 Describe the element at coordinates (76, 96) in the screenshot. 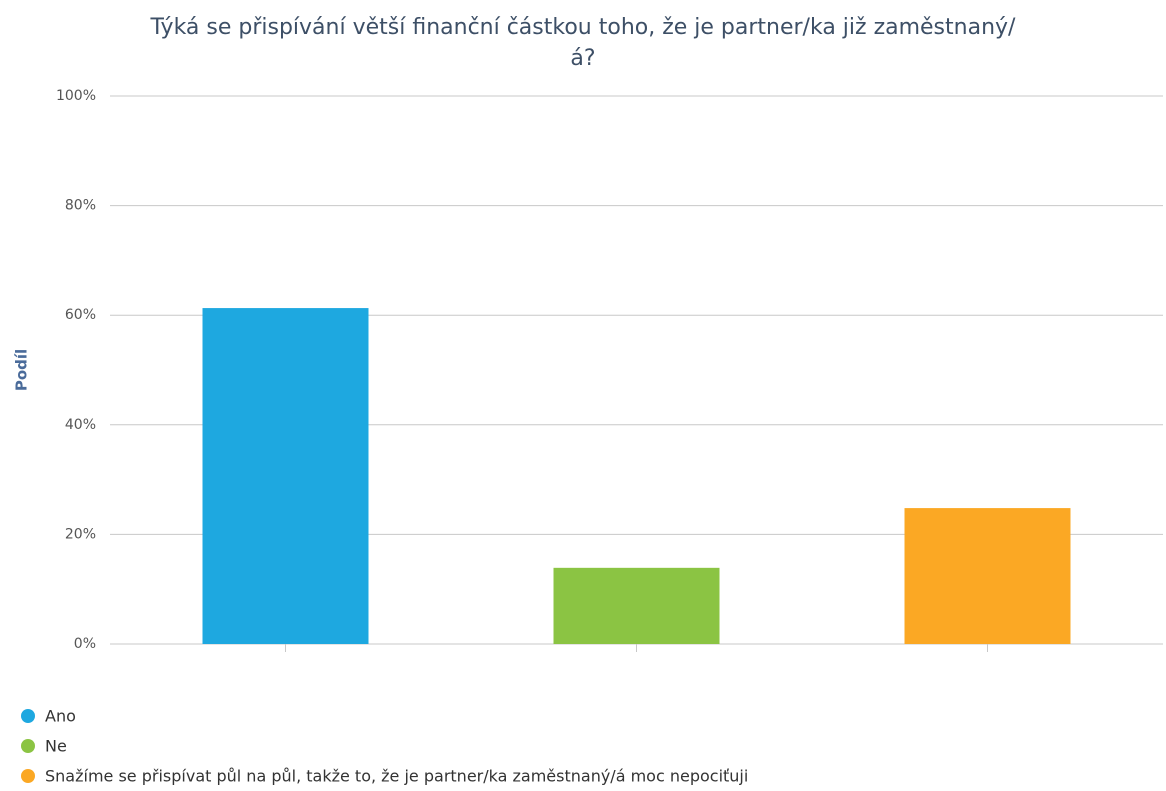

I see `y-tick-label: 100%` at that location.